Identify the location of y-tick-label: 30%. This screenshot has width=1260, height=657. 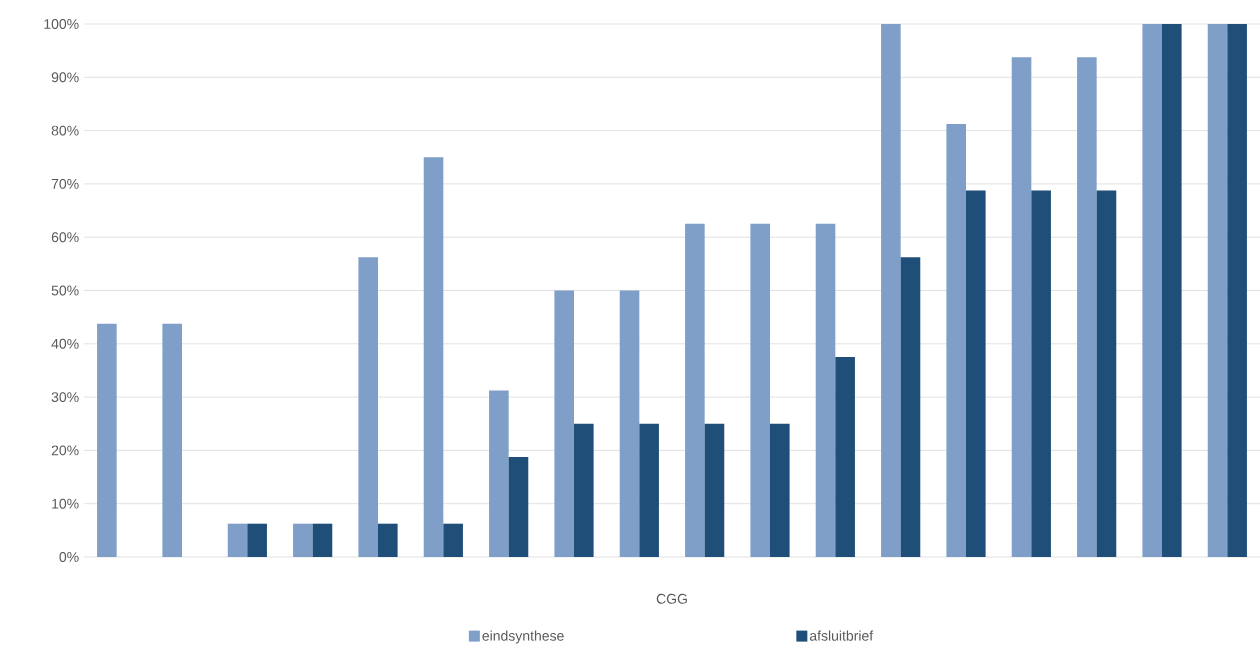
(65, 397).